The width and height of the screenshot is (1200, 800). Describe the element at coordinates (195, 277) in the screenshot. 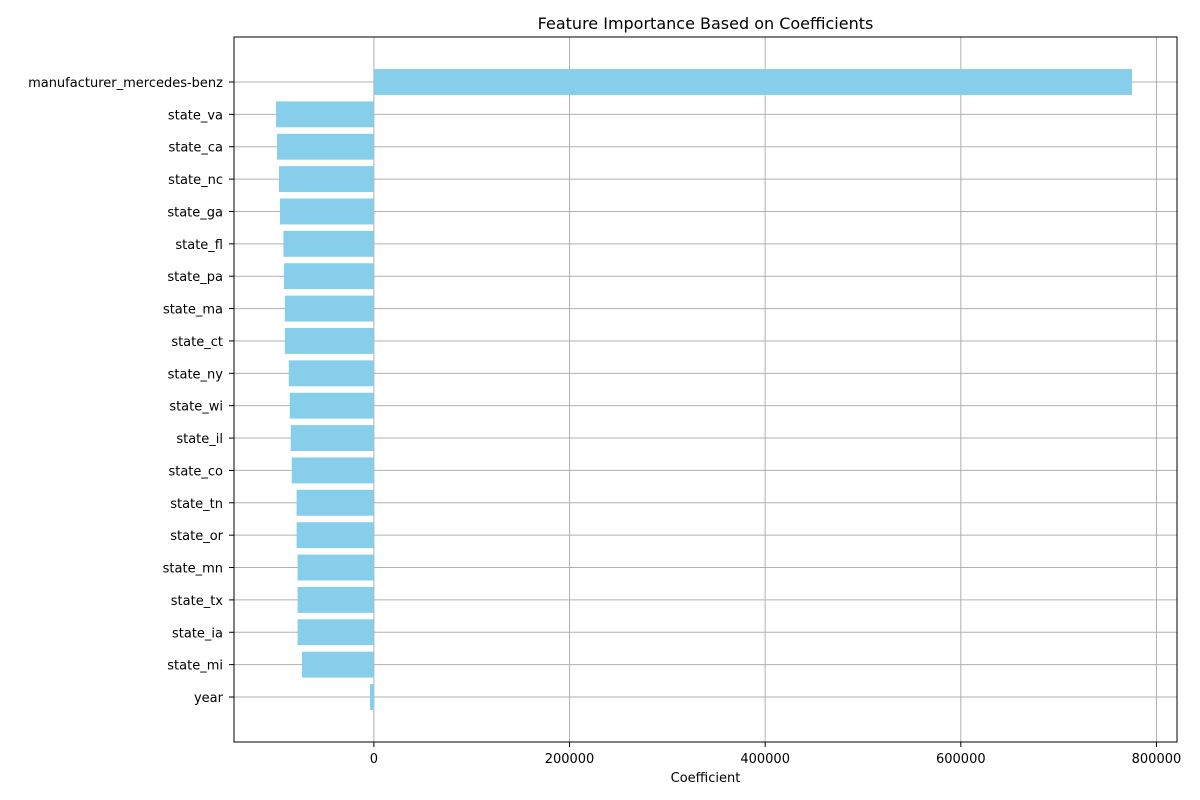

I see `y-tick-label: state_pa` at that location.